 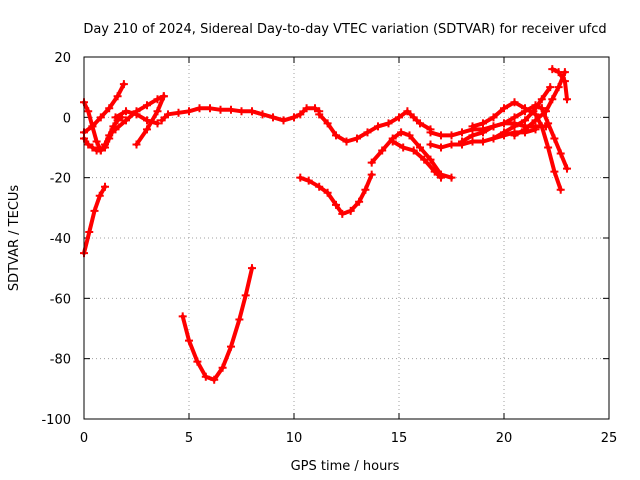 What do you see at coordinates (56, 420) in the screenshot?
I see `y-tick-label: -100` at bounding box center [56, 420].